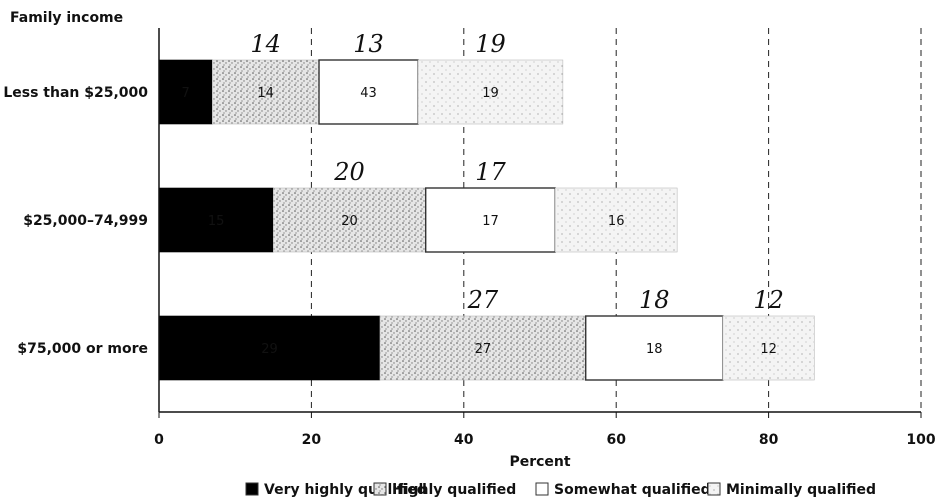  I want to click on handwritten-annotation: 13, so click(368, 44).